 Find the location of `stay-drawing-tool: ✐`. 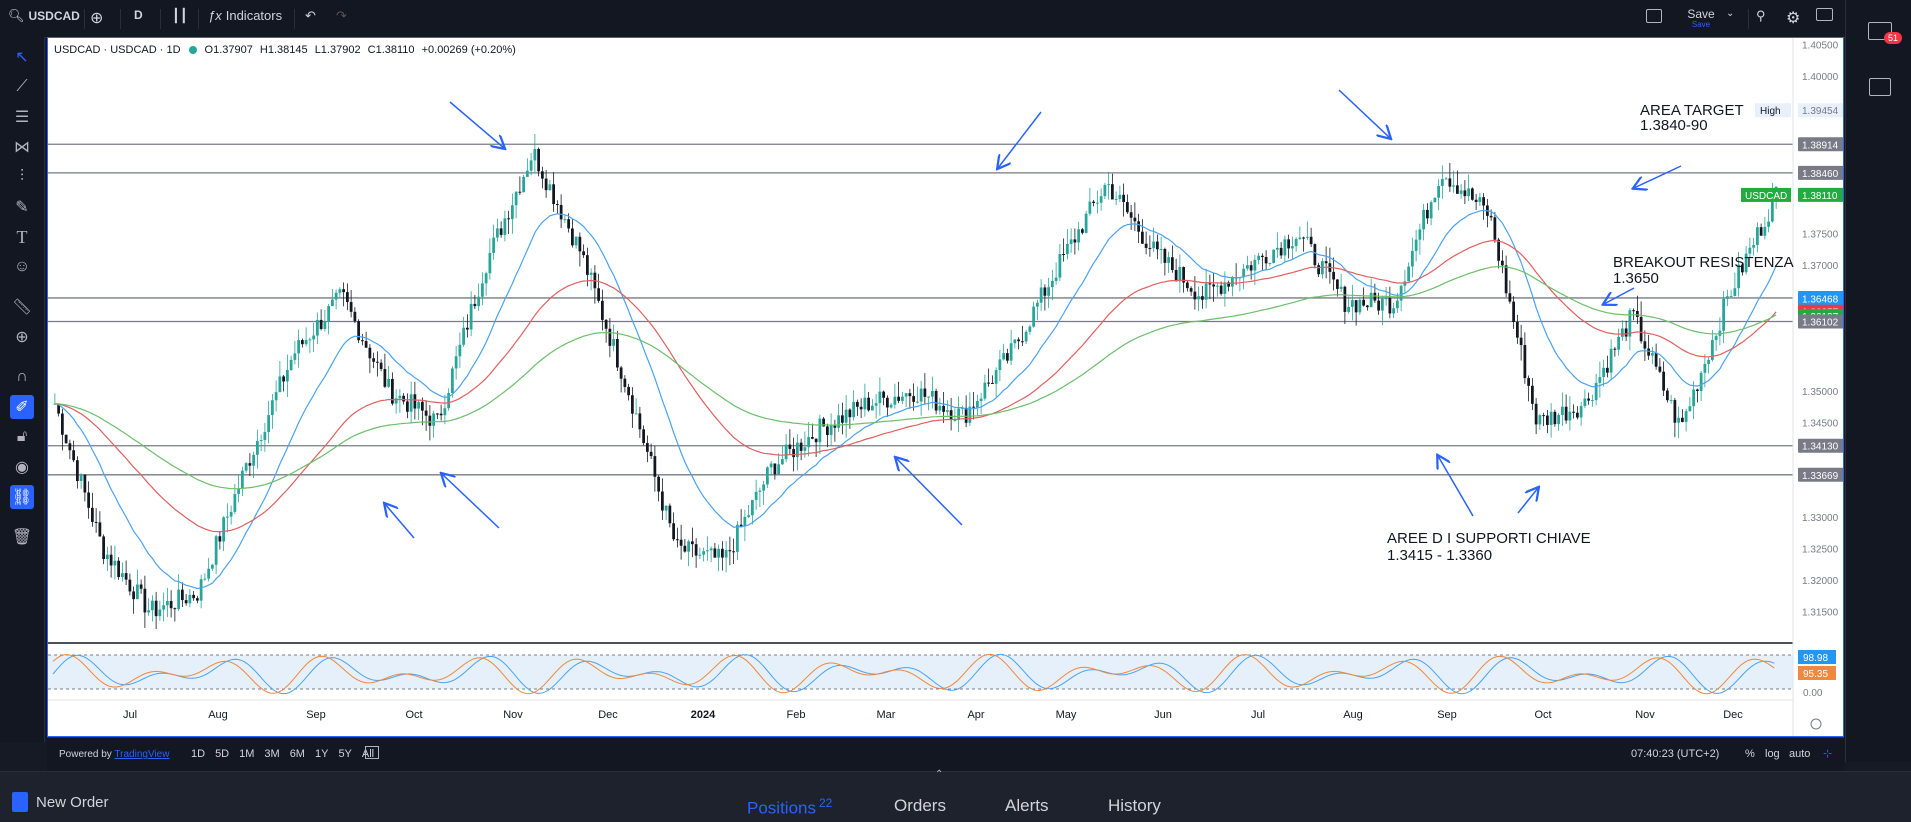

stay-drawing-tool: ✐ is located at coordinates (22, 407).